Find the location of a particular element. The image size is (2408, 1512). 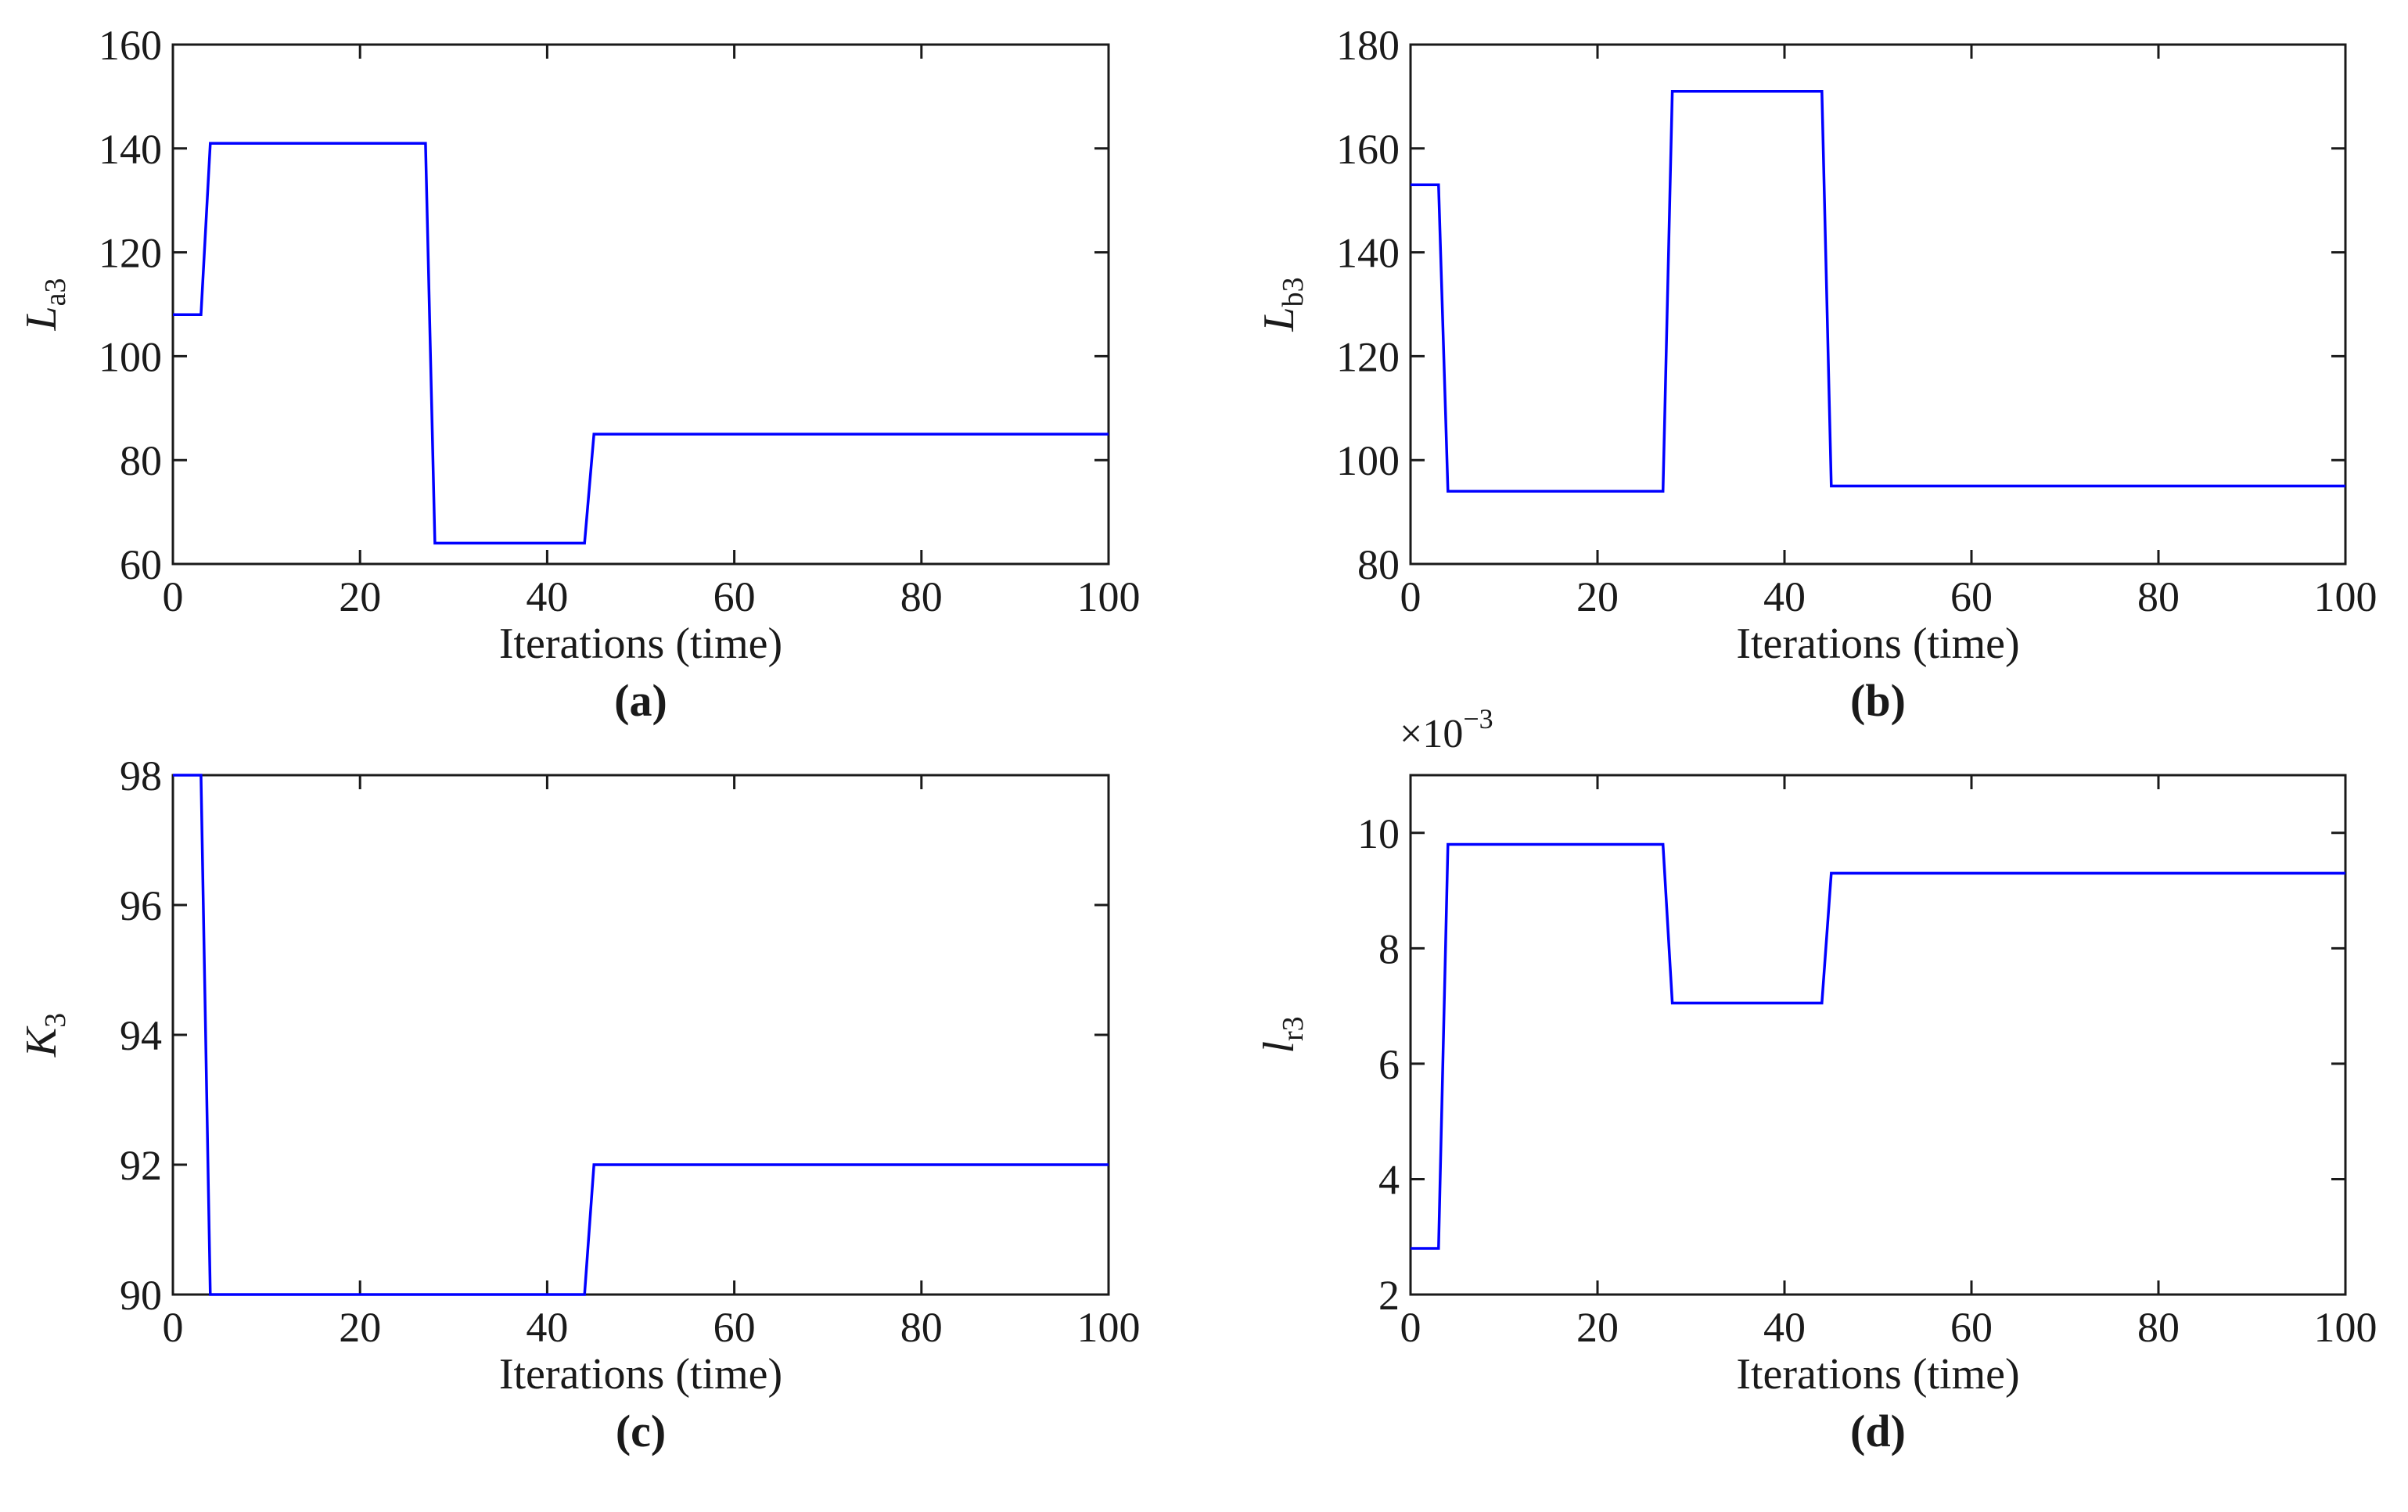

y-axis-title: lr3 is located at coordinates (1282, 1034).